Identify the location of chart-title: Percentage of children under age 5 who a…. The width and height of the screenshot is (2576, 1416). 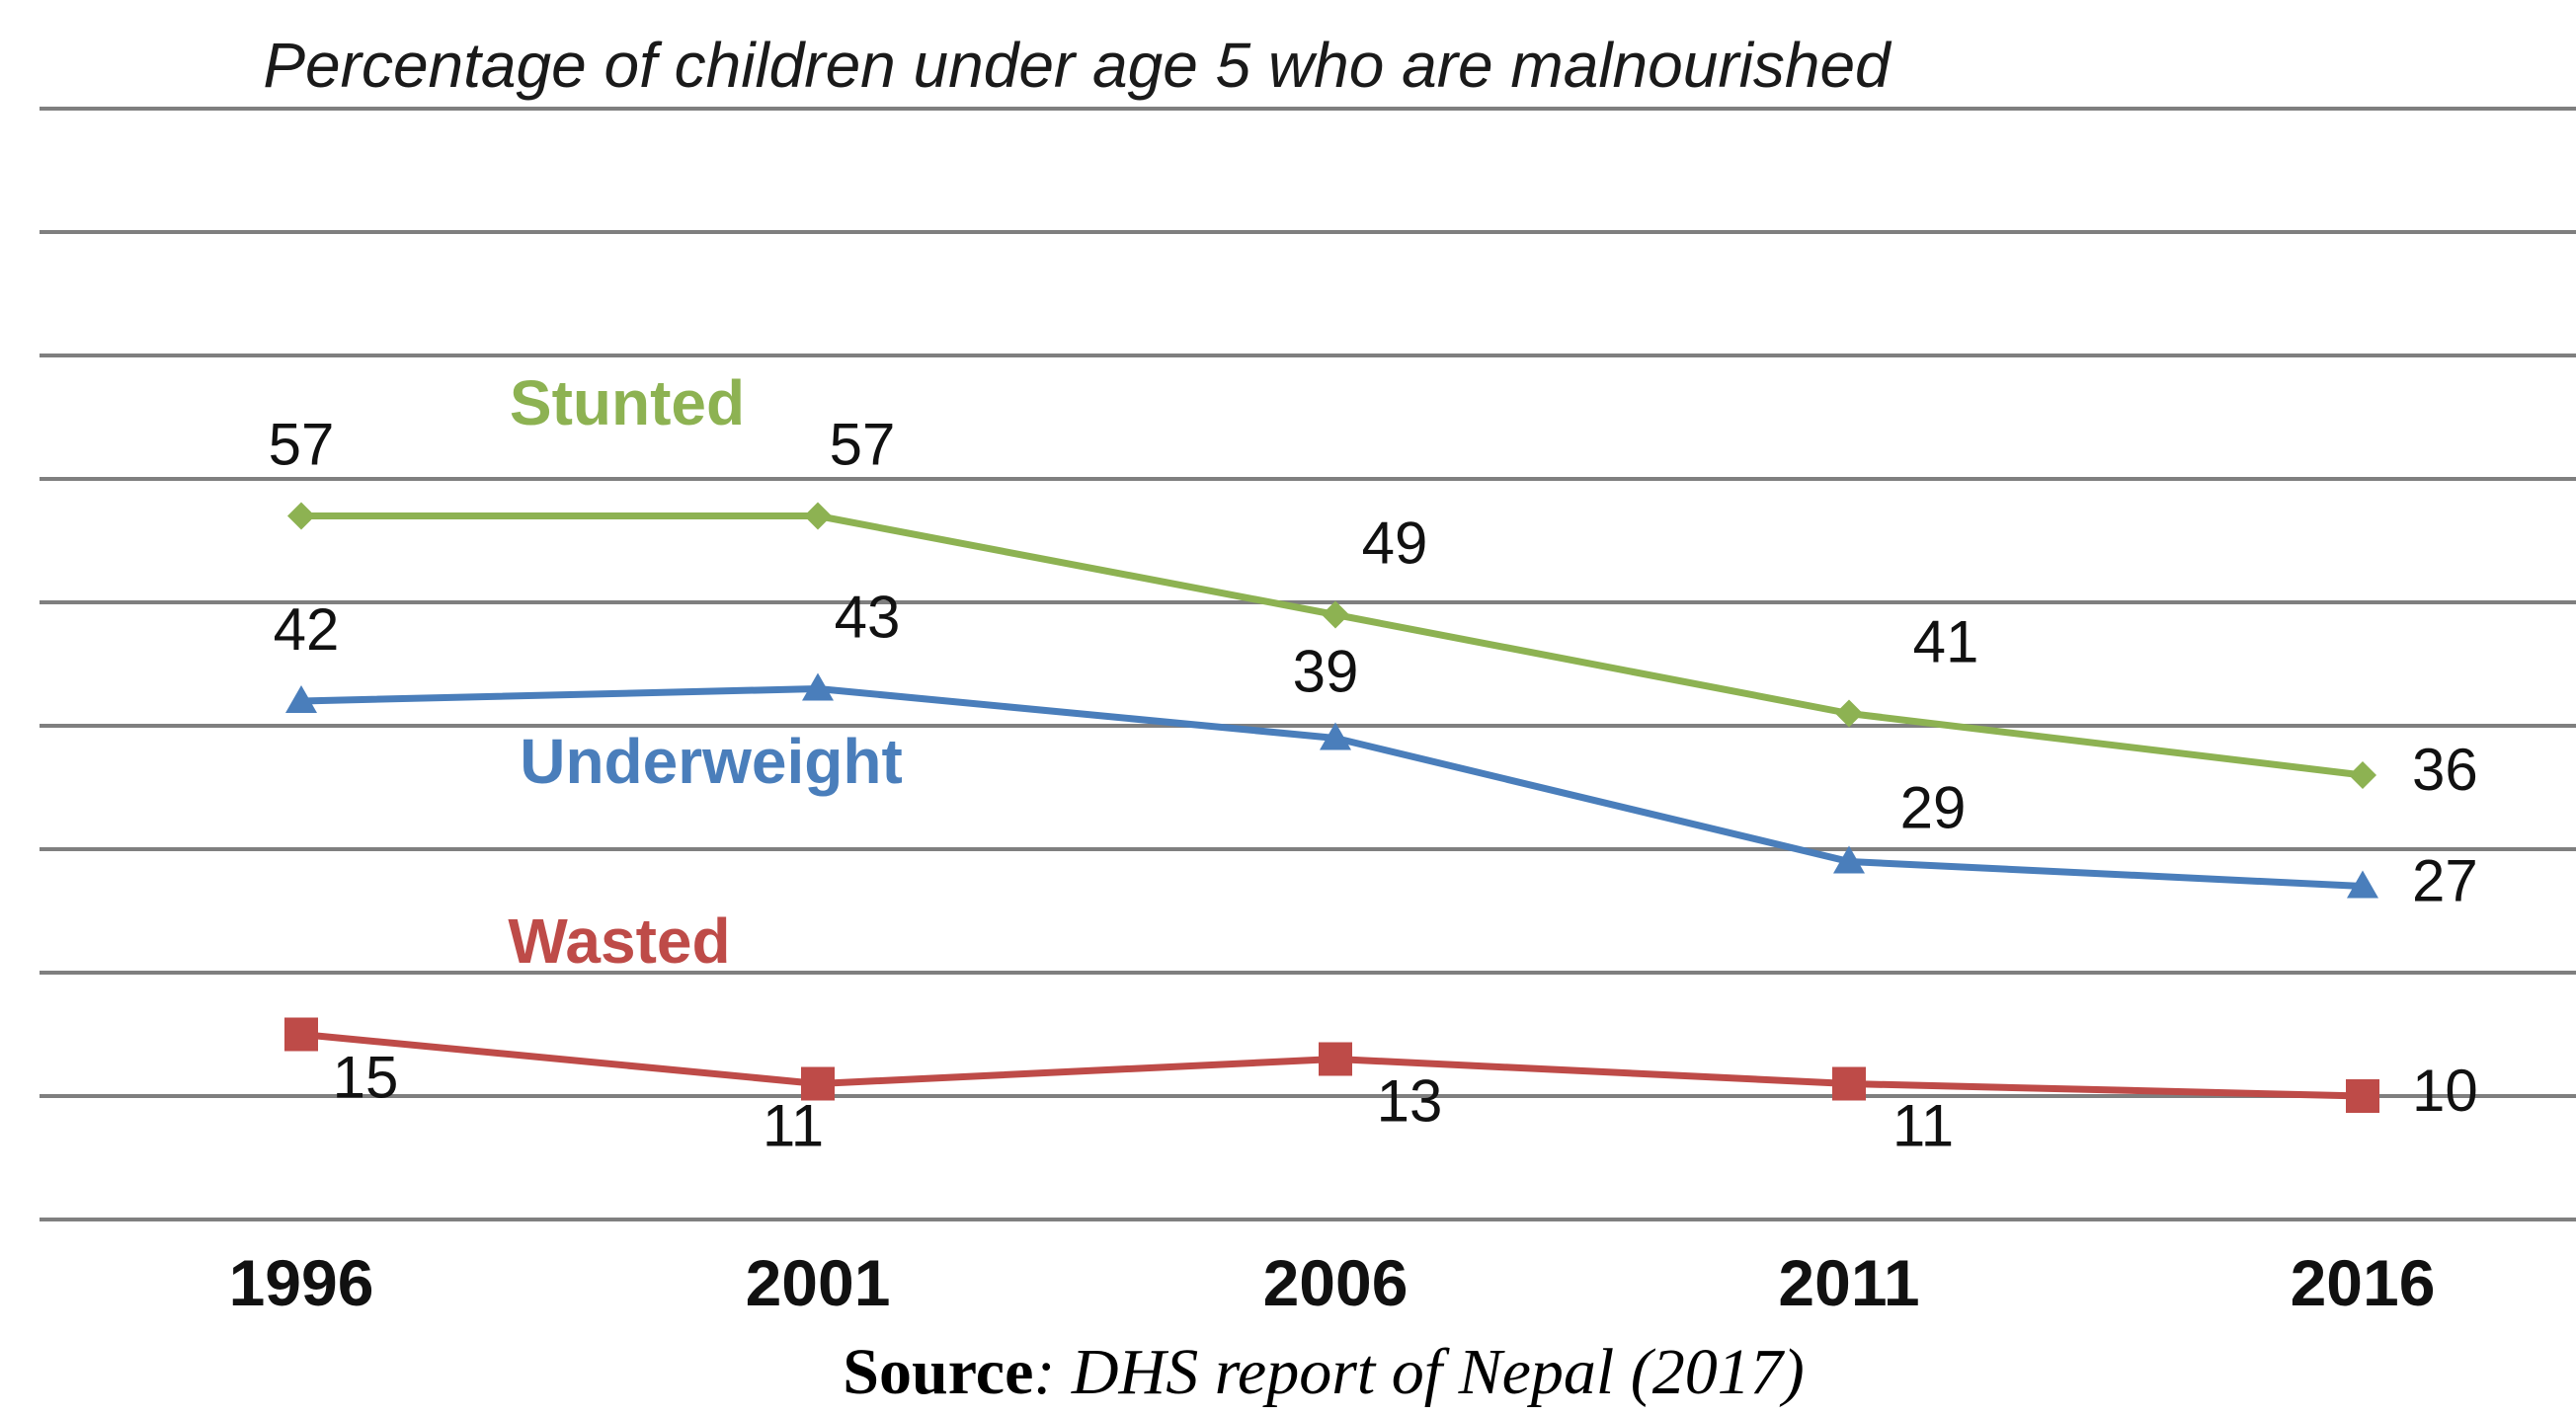
(1077, 65).